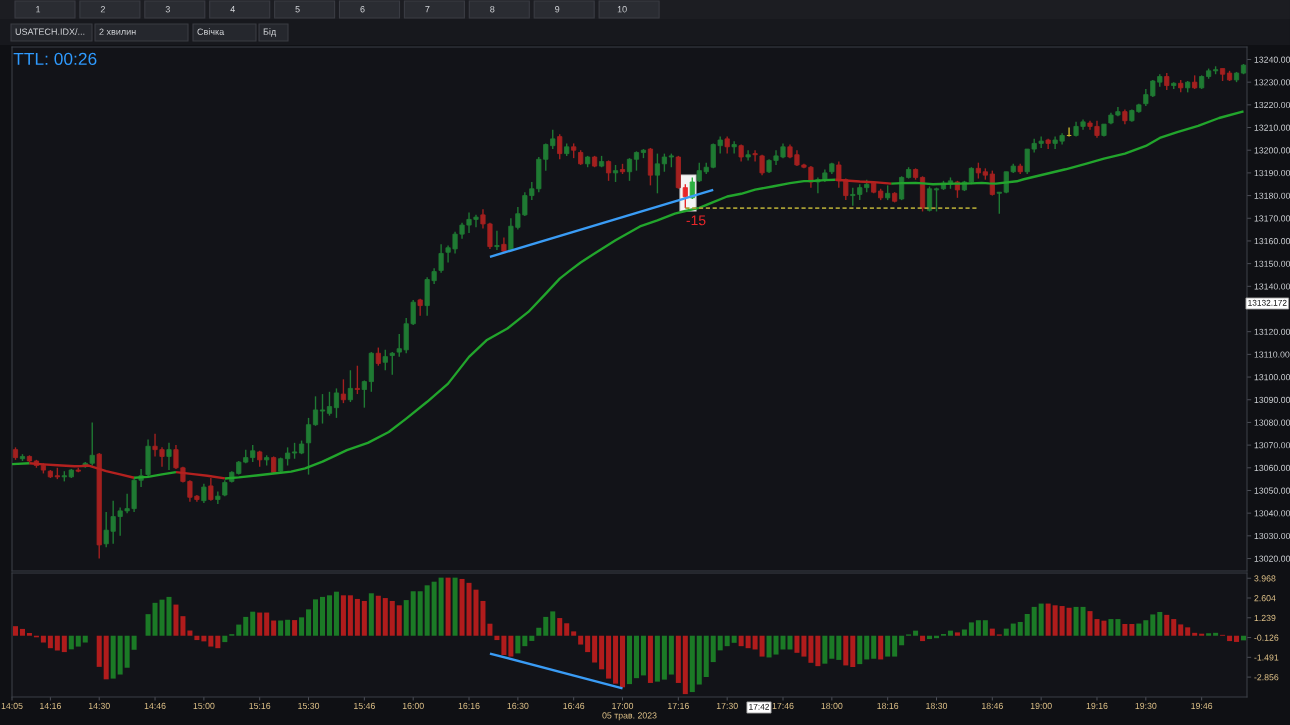 This screenshot has height=725, width=1290. I want to click on y-tick-label: 13180.00, so click(1272, 195).